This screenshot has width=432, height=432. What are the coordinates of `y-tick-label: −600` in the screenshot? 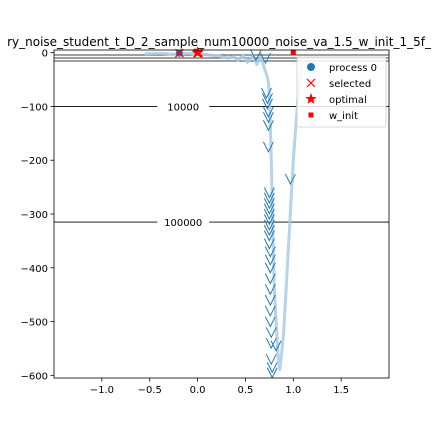 It's located at (34, 376).